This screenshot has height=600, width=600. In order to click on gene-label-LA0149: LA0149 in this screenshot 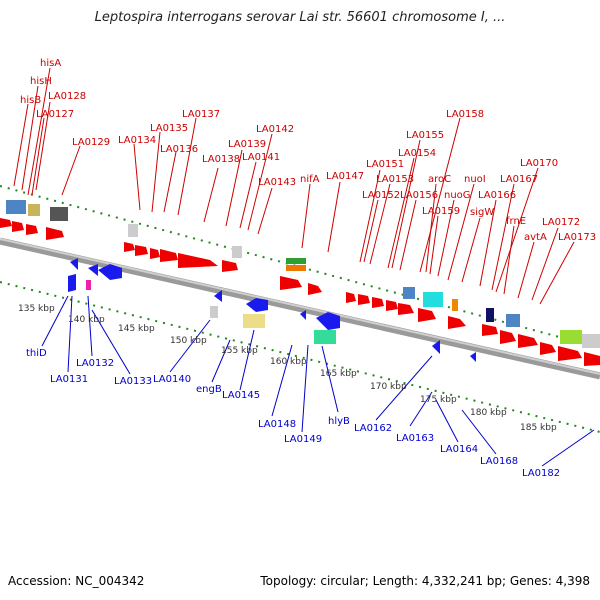, I will do `click(303, 439)`.